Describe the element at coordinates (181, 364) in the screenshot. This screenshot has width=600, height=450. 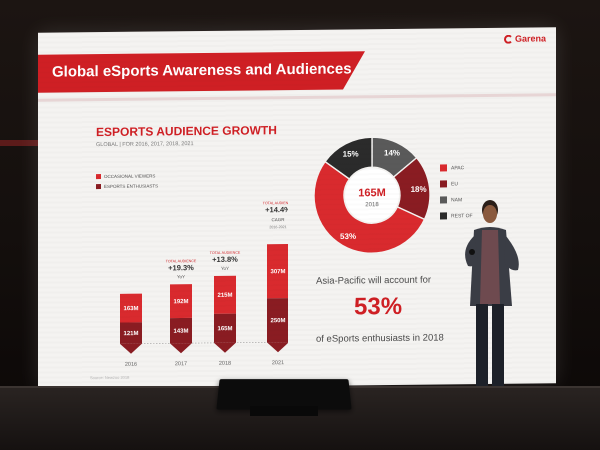
I see `x-tick-label: 2017` at that location.